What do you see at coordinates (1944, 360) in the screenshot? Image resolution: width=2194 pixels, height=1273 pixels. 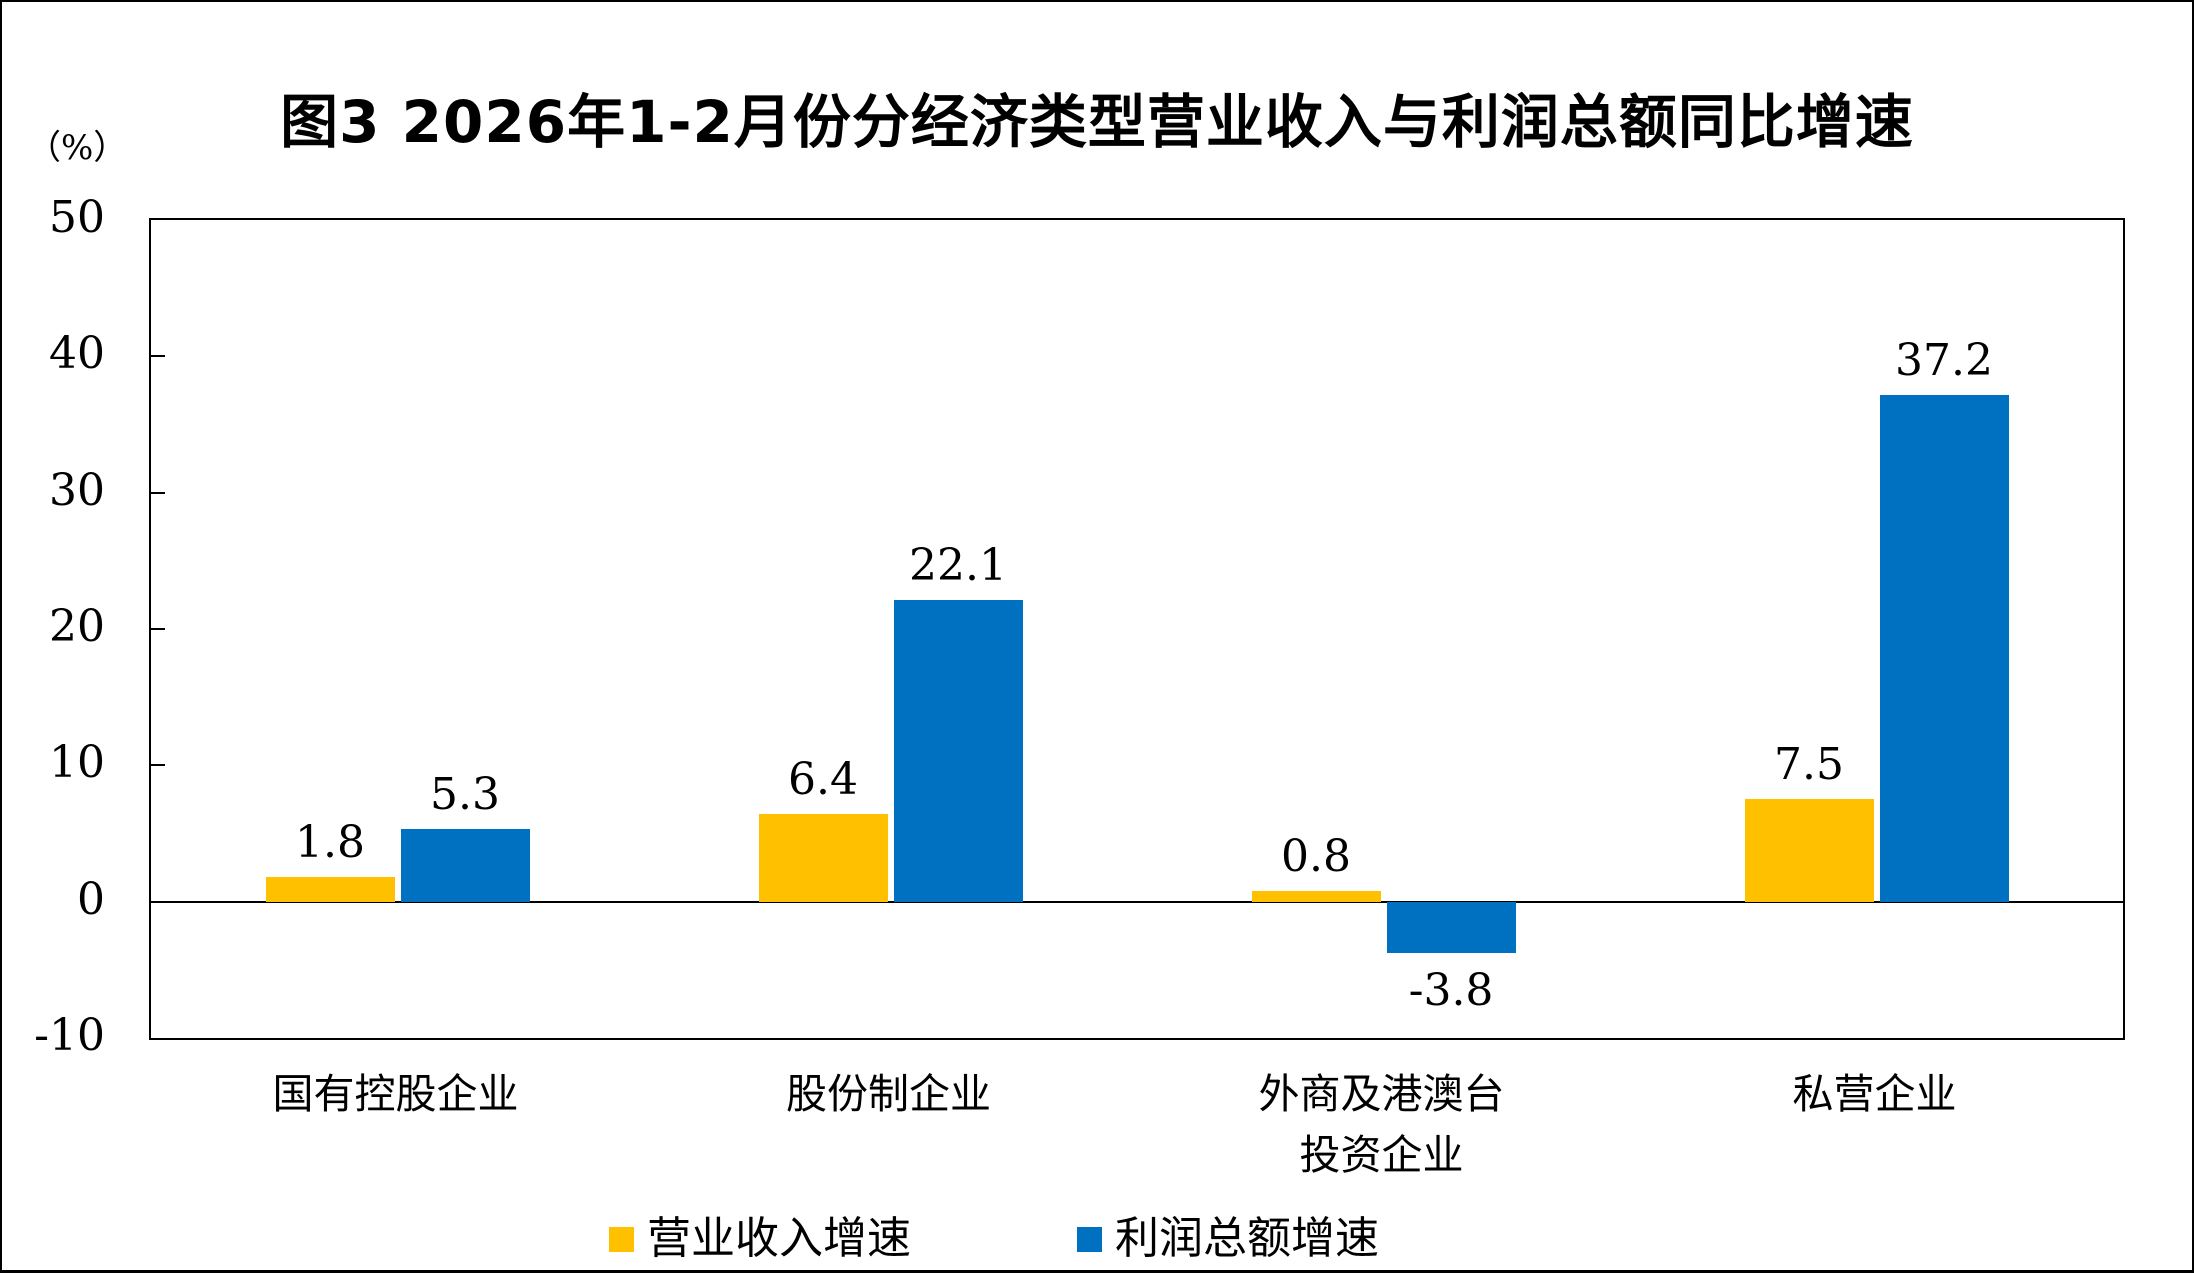 I see `bar-value-label: 37.2` at bounding box center [1944, 360].